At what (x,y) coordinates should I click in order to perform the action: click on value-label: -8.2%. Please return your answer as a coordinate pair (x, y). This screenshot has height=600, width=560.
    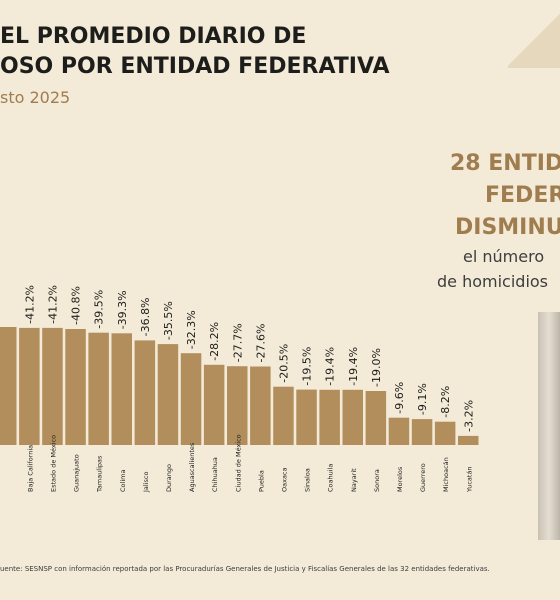
    Looking at the image, I should click on (445, 402).